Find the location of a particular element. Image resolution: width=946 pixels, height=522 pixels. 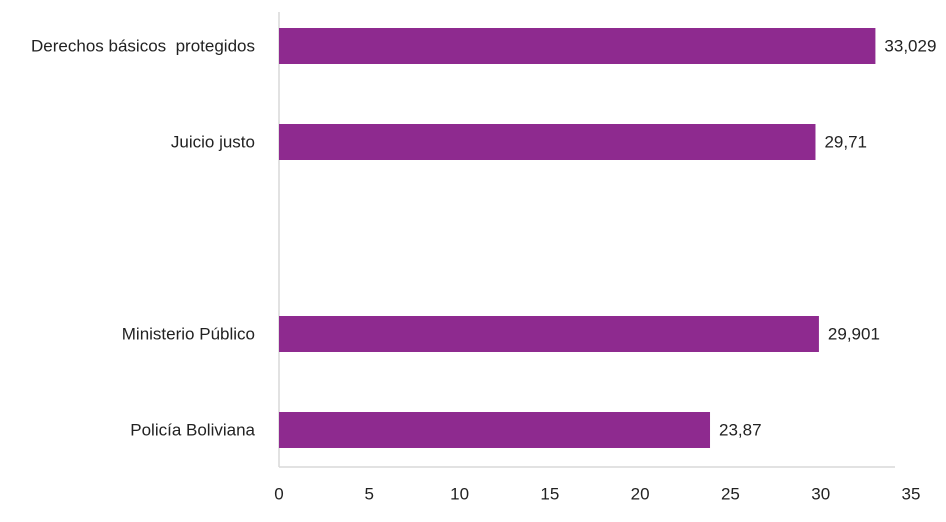

x-tick-label: 5 is located at coordinates (369, 494).